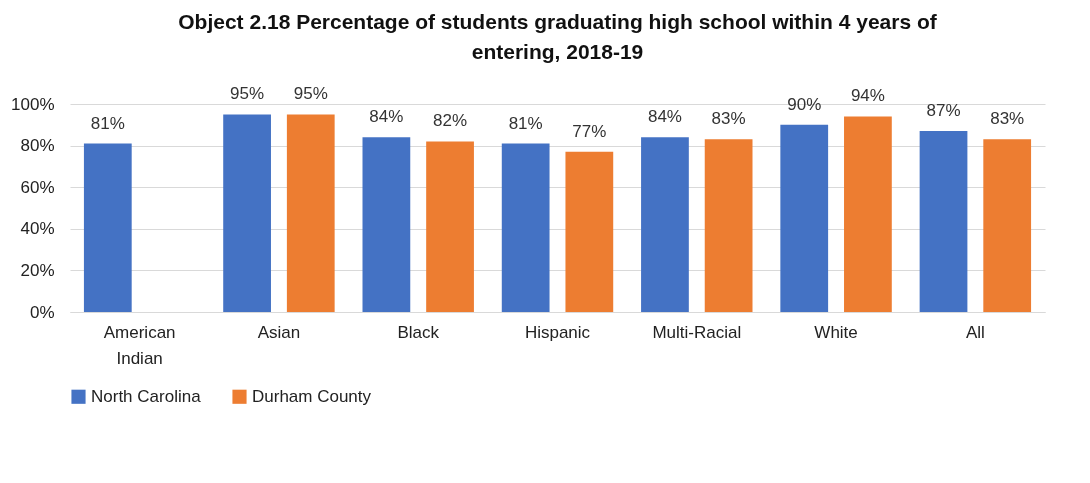  I want to click on y-tick-label: 60%, so click(37, 187).